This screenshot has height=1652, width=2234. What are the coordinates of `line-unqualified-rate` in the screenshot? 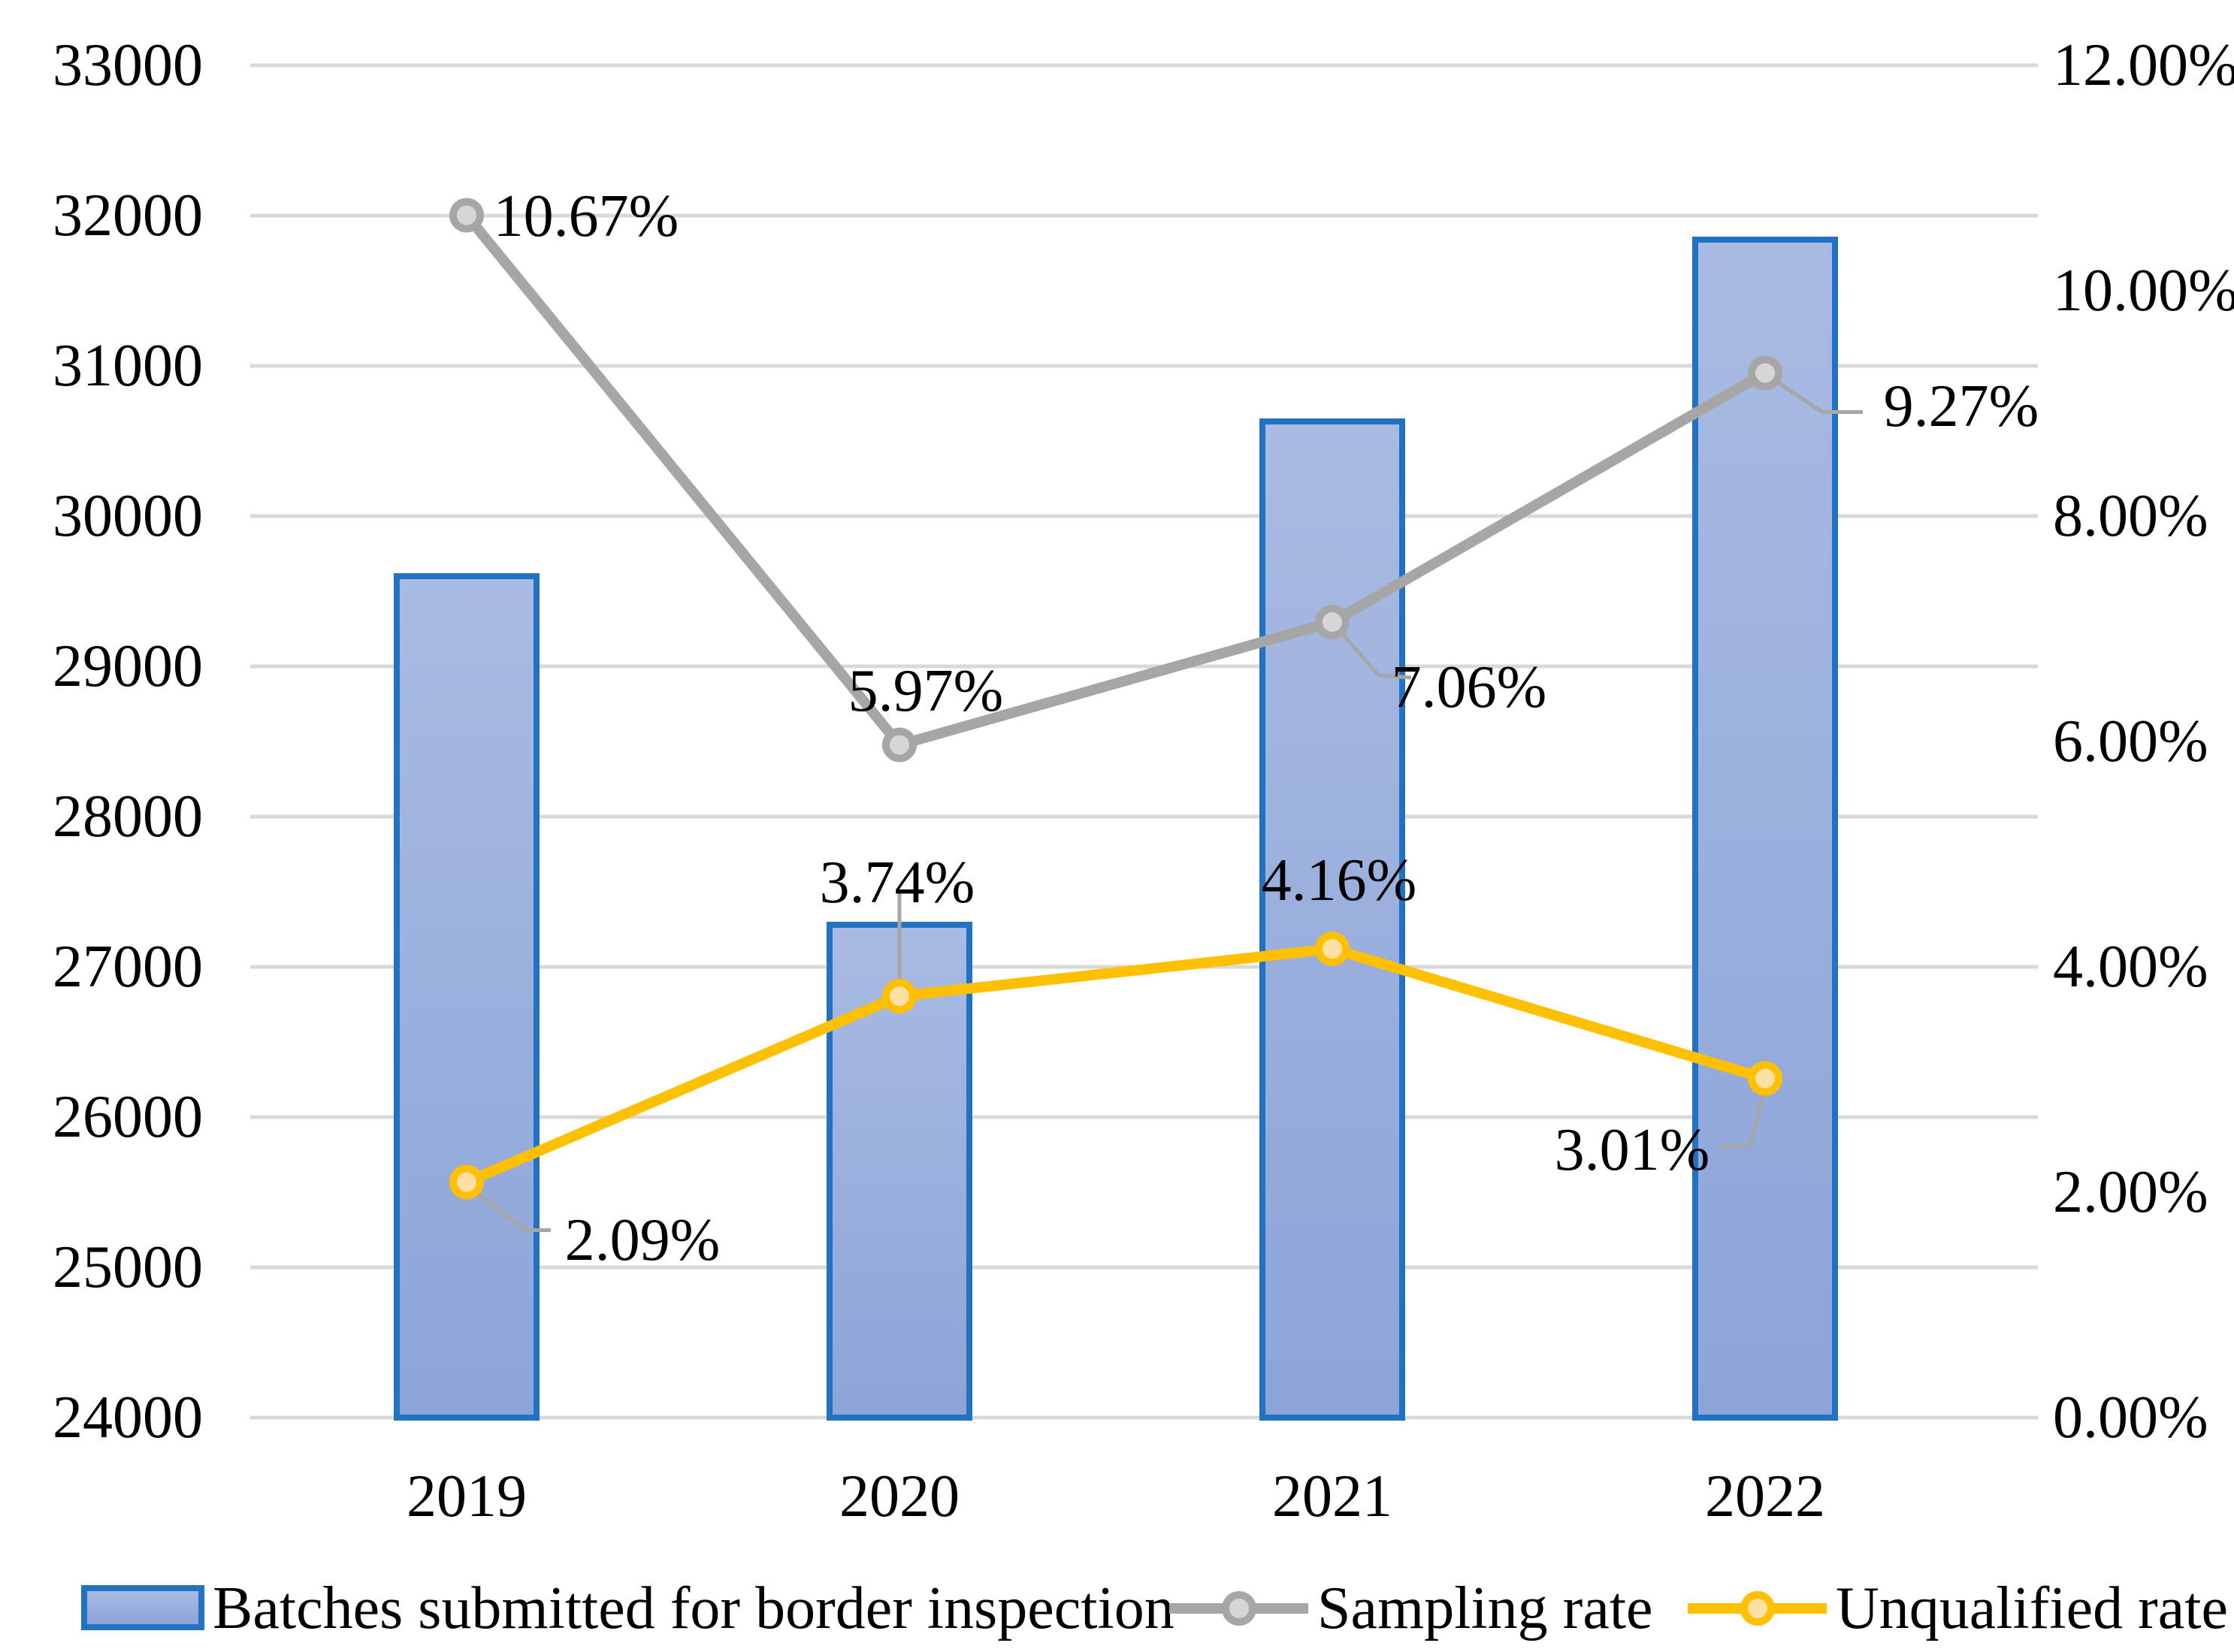 It's located at (1115, 1066).